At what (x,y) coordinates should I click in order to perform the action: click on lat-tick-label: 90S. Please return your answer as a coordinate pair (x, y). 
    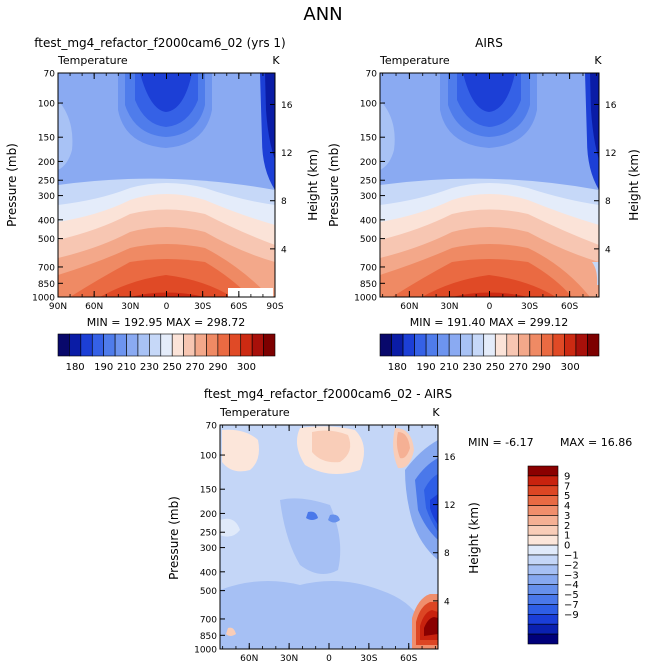
    Looking at the image, I should click on (274, 307).